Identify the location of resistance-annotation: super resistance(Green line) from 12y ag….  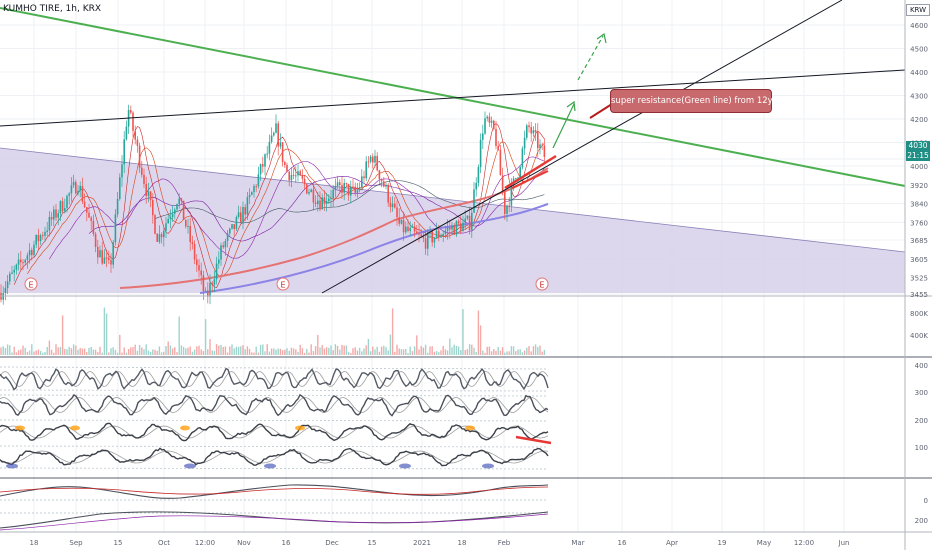
(700, 101).